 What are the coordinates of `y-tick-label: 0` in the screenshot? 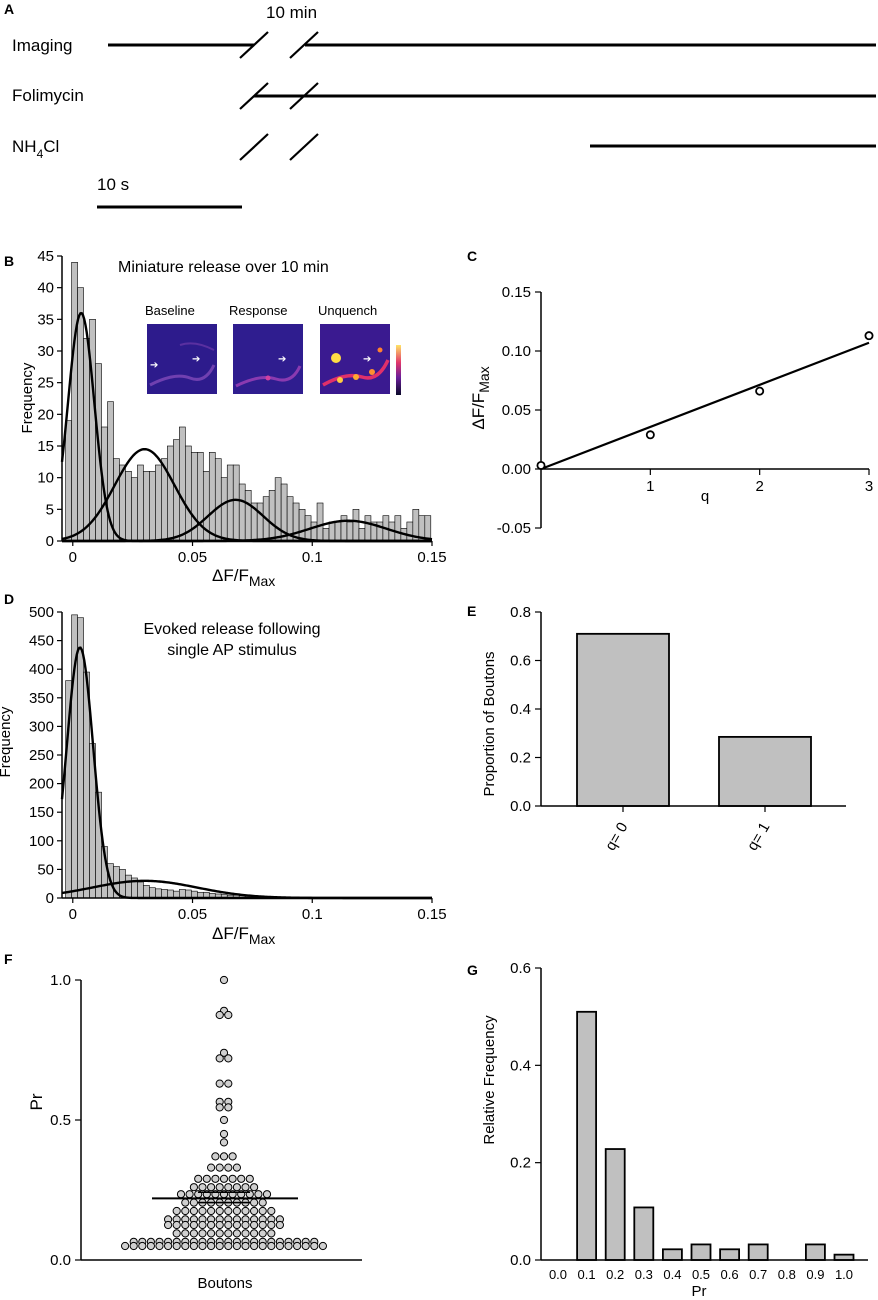 It's located at (50, 898).